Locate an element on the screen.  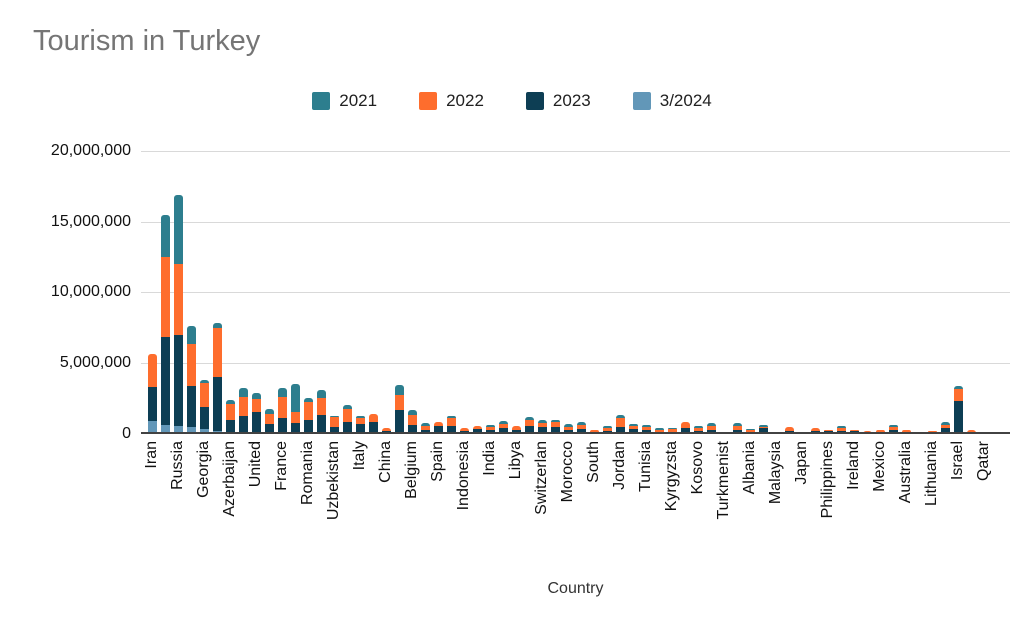
x-axis-tick-label: Romania is located at coordinates (307, 473).